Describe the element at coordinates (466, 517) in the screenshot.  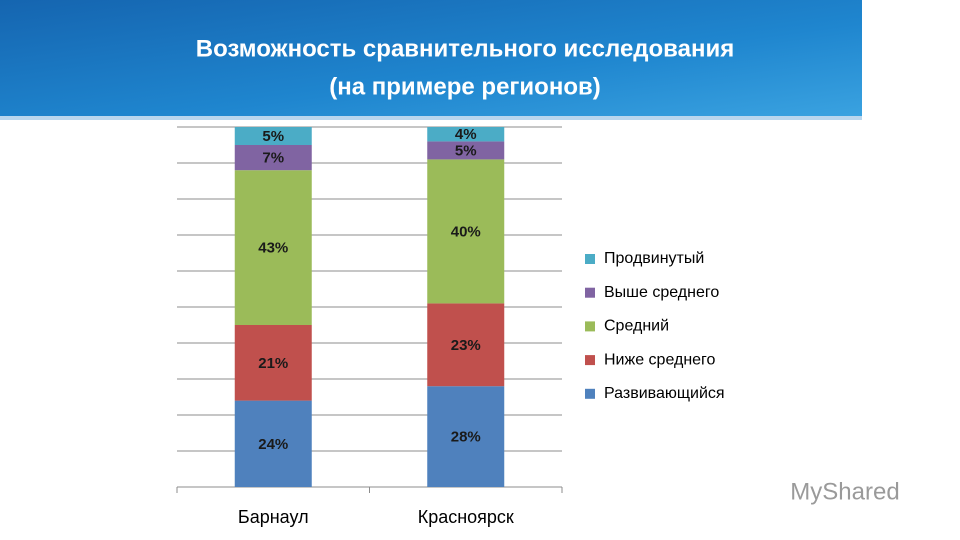
I see `x-tick-label: Красноярск` at that location.